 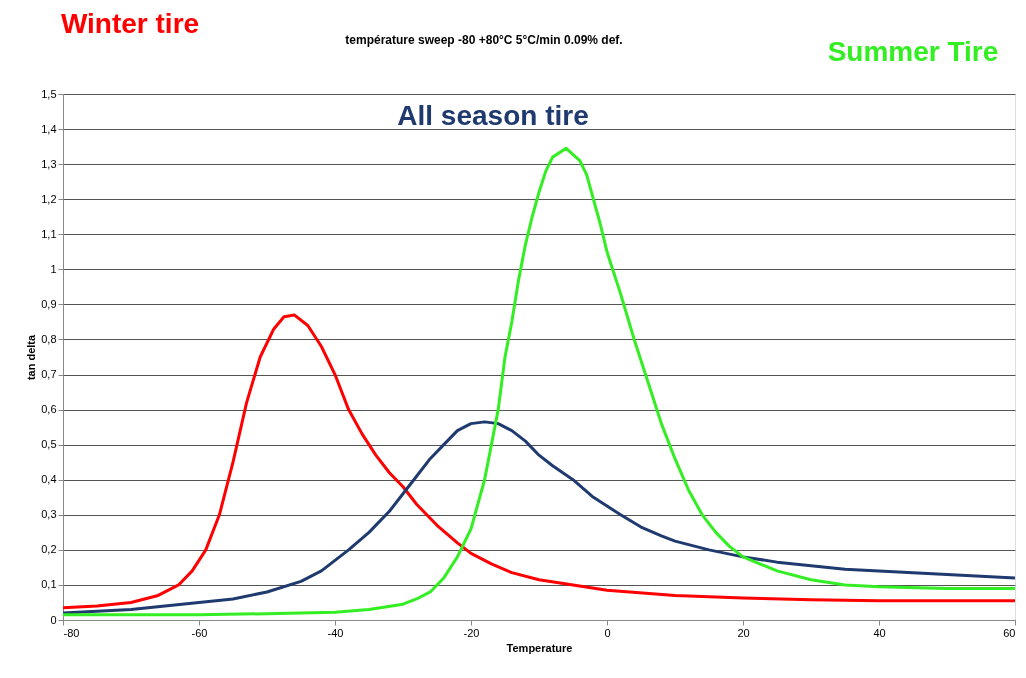 I want to click on y-tick-label: 1, so click(x=53, y=268).